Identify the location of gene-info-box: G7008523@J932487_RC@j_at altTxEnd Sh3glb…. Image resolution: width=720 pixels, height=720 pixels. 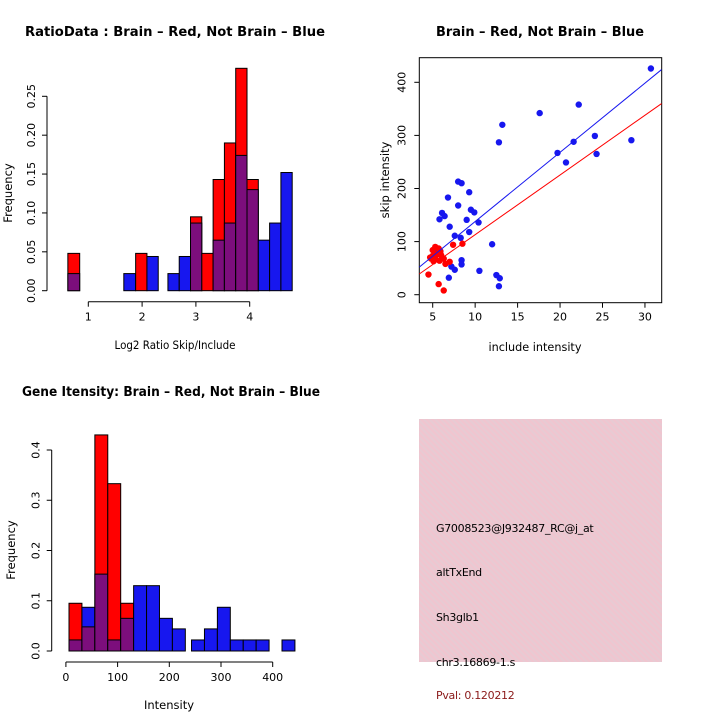
(540, 560).